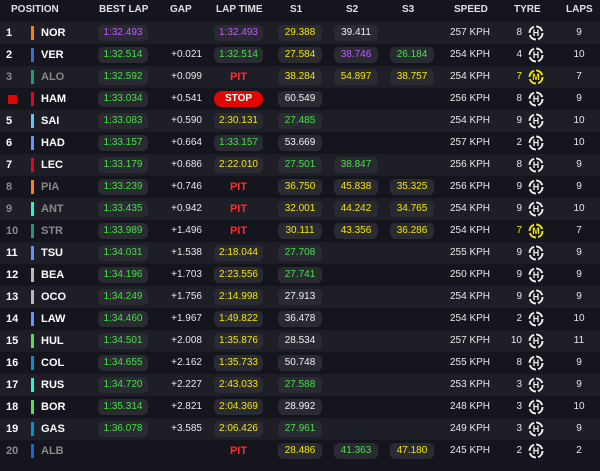 This screenshot has width=600, height=471. I want to click on driver-code: BEA, so click(53, 275).